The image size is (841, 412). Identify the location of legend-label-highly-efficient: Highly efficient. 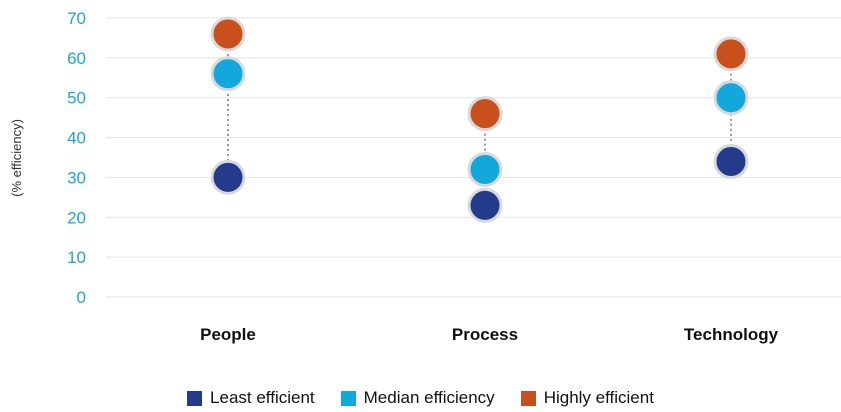
(598, 397).